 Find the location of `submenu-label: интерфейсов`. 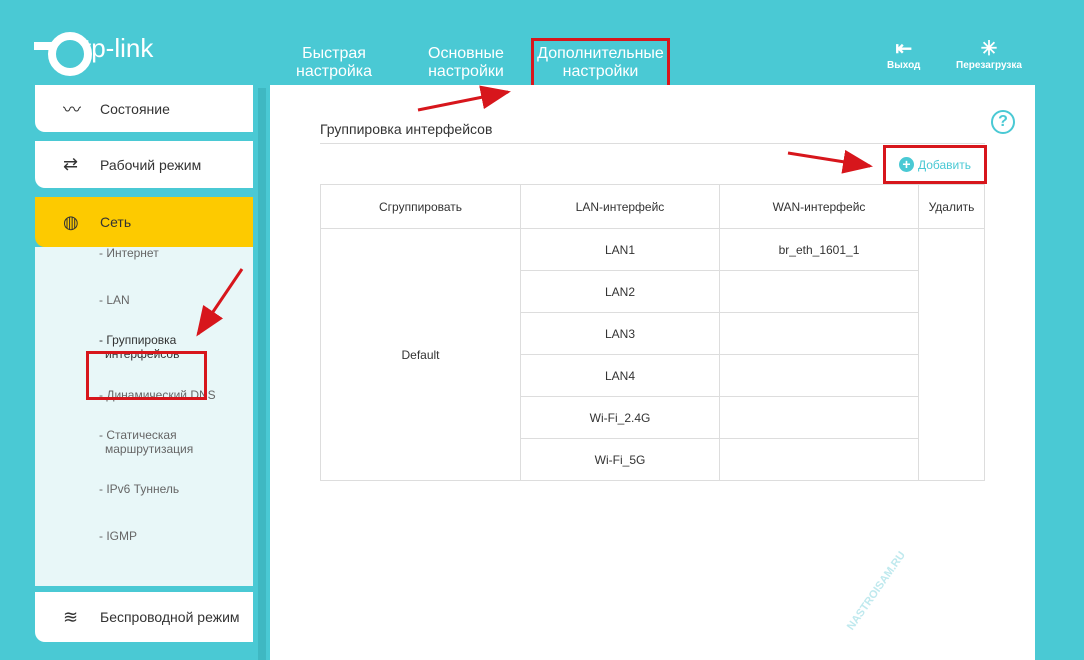

submenu-label: интерфейсов is located at coordinates (142, 354).